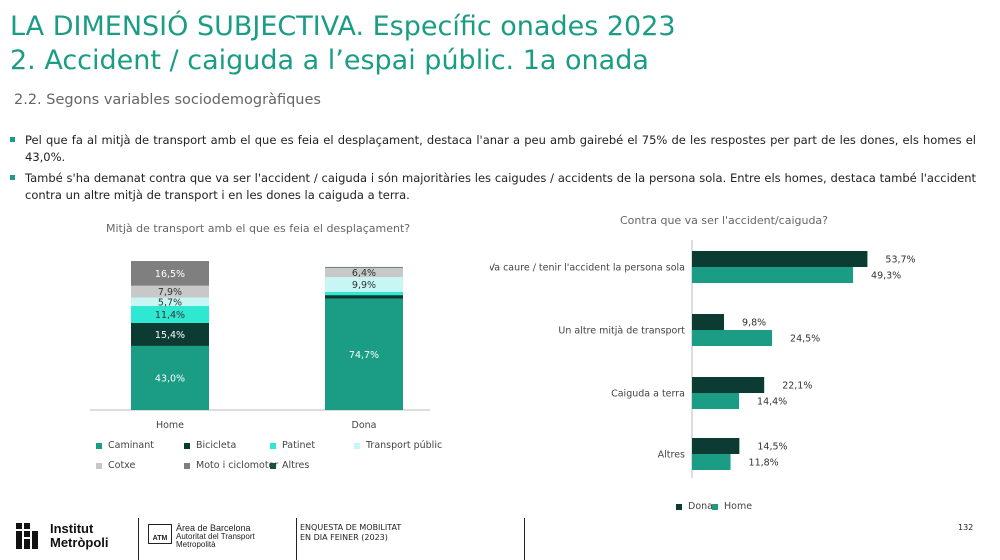 The image size is (1000, 560). Describe the element at coordinates (797, 386) in the screenshot. I see `data-label: 22,1%` at that location.